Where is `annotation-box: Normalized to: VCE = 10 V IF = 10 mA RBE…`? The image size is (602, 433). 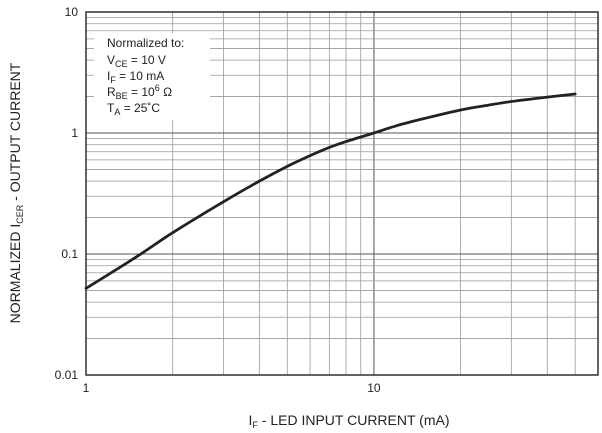 annotation-box: Normalized to: VCE = 10 V IF = 10 mA RBE… is located at coordinates (152, 76).